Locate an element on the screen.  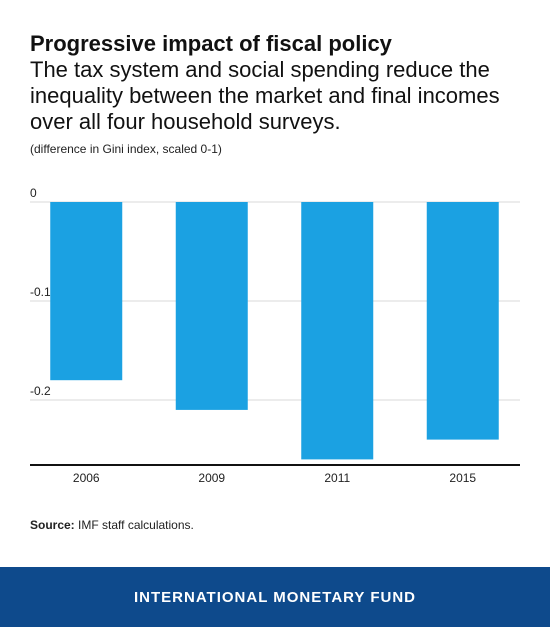
footer-org-name: INTERNATIONAL MONETARY FUND is located at coordinates (275, 597).